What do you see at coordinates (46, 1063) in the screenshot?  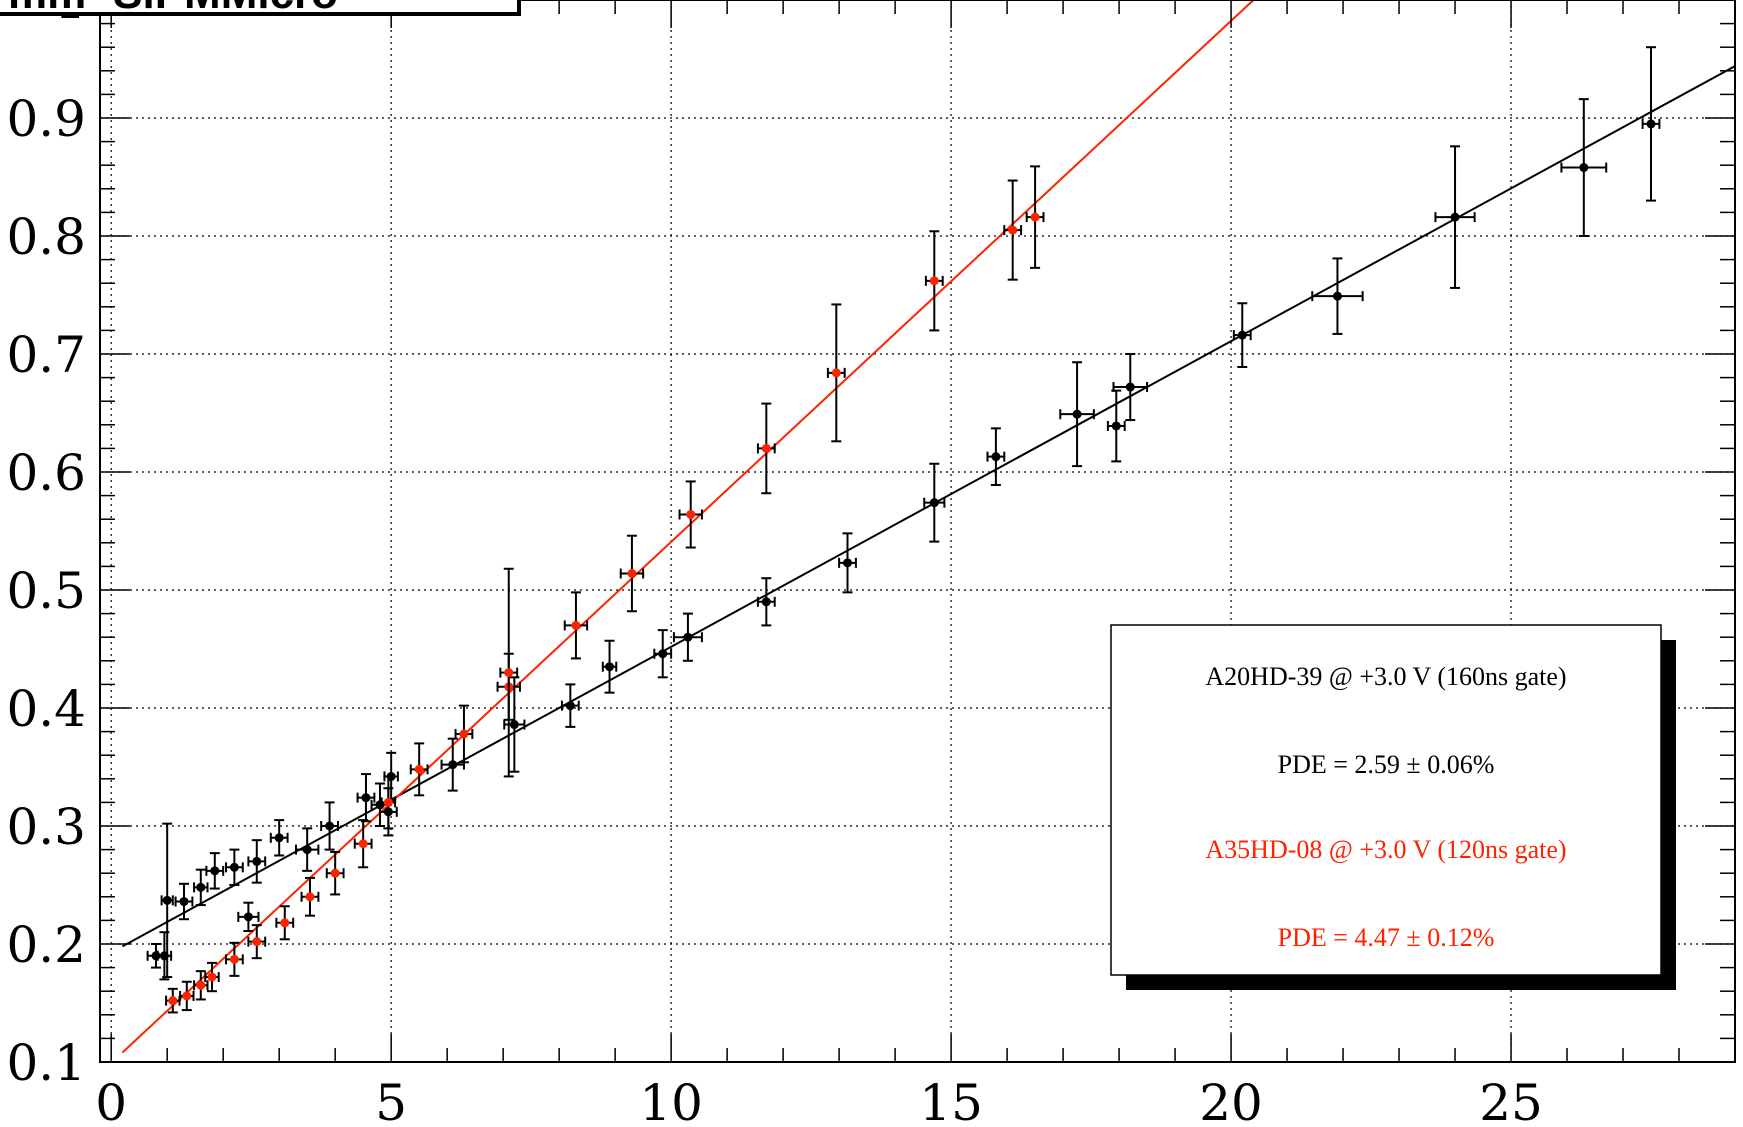 I see `y-tick-label: 0.1` at bounding box center [46, 1063].